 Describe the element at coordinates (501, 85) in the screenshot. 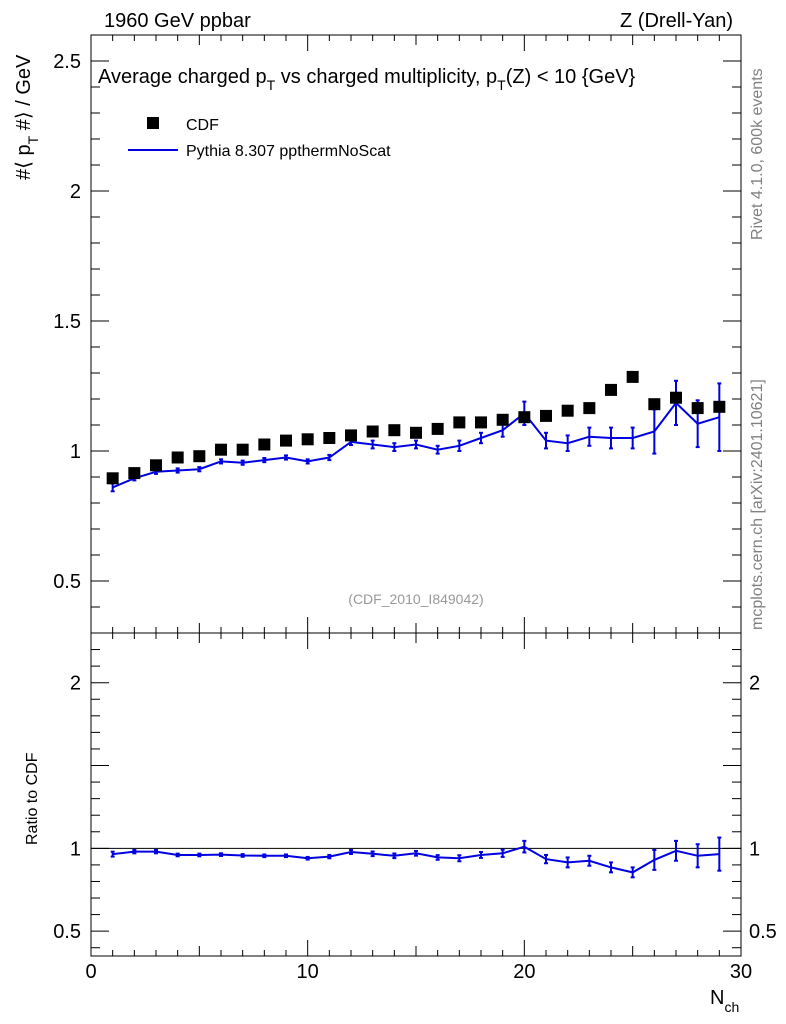

I see `title-sub-2: T` at that location.